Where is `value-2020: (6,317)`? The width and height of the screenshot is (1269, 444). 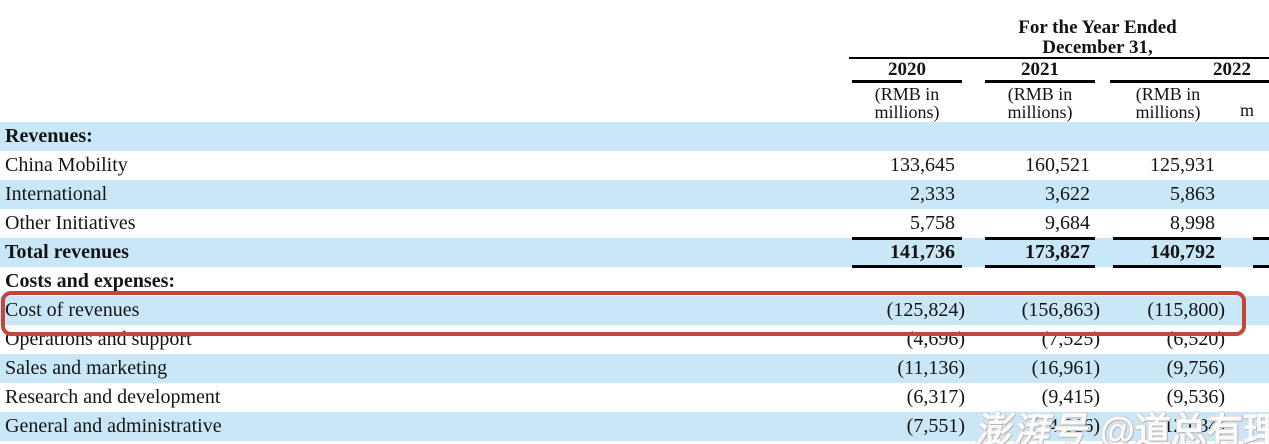 value-2020: (6,317) is located at coordinates (935, 397).